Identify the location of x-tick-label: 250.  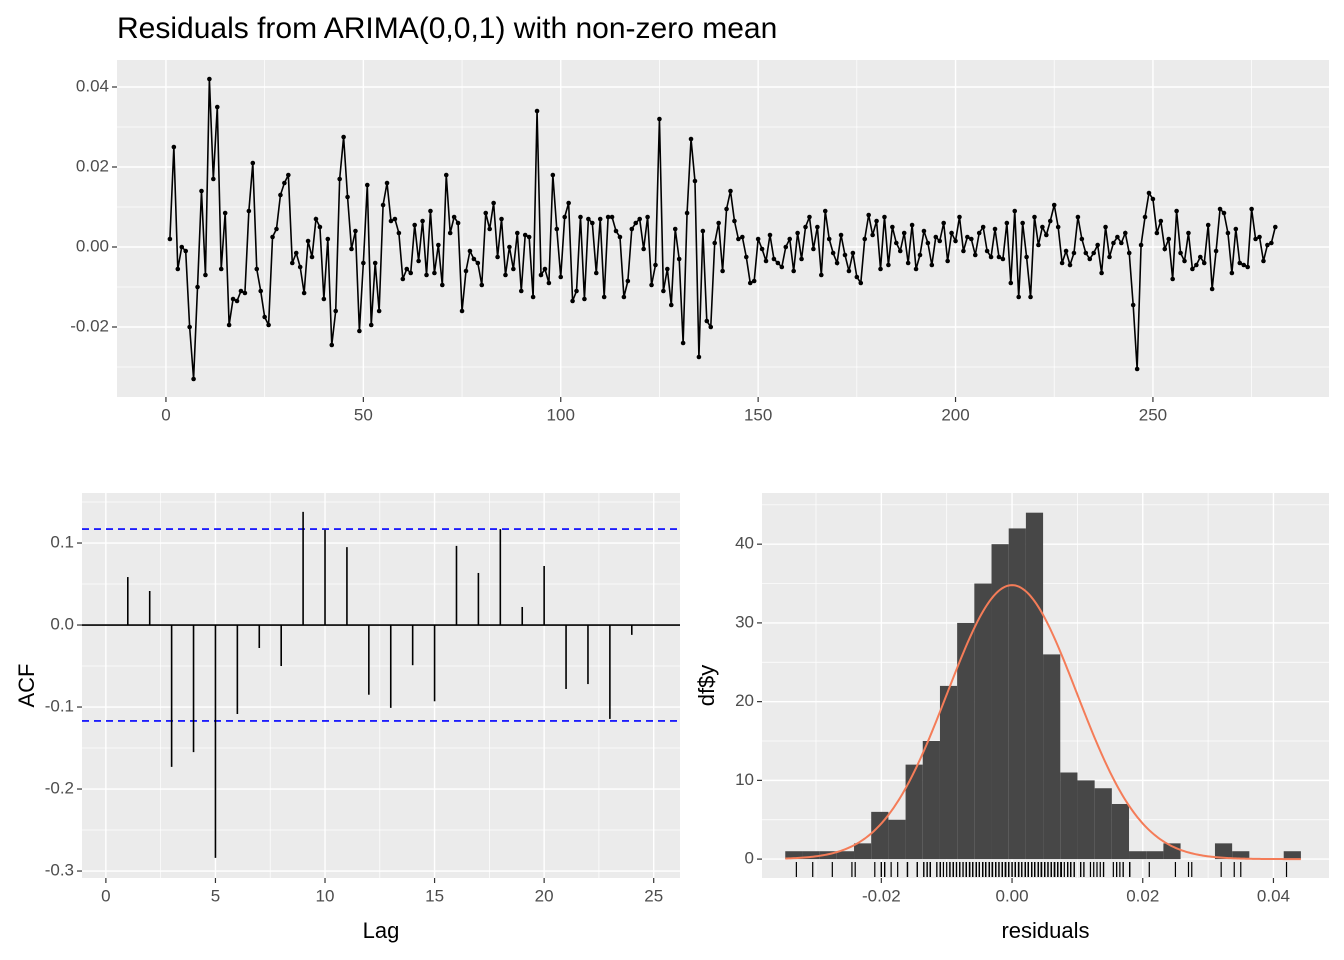
(1153, 414).